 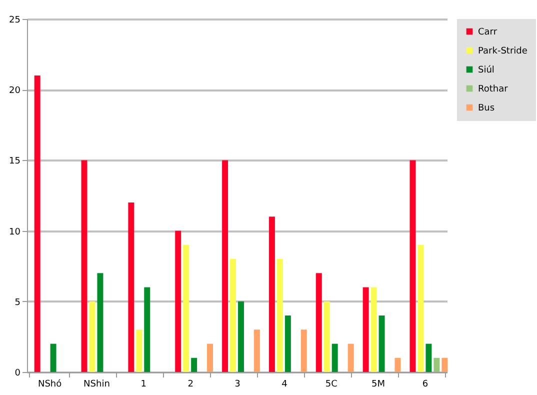 I want to click on y-tick-label: 10, so click(x=15, y=232).